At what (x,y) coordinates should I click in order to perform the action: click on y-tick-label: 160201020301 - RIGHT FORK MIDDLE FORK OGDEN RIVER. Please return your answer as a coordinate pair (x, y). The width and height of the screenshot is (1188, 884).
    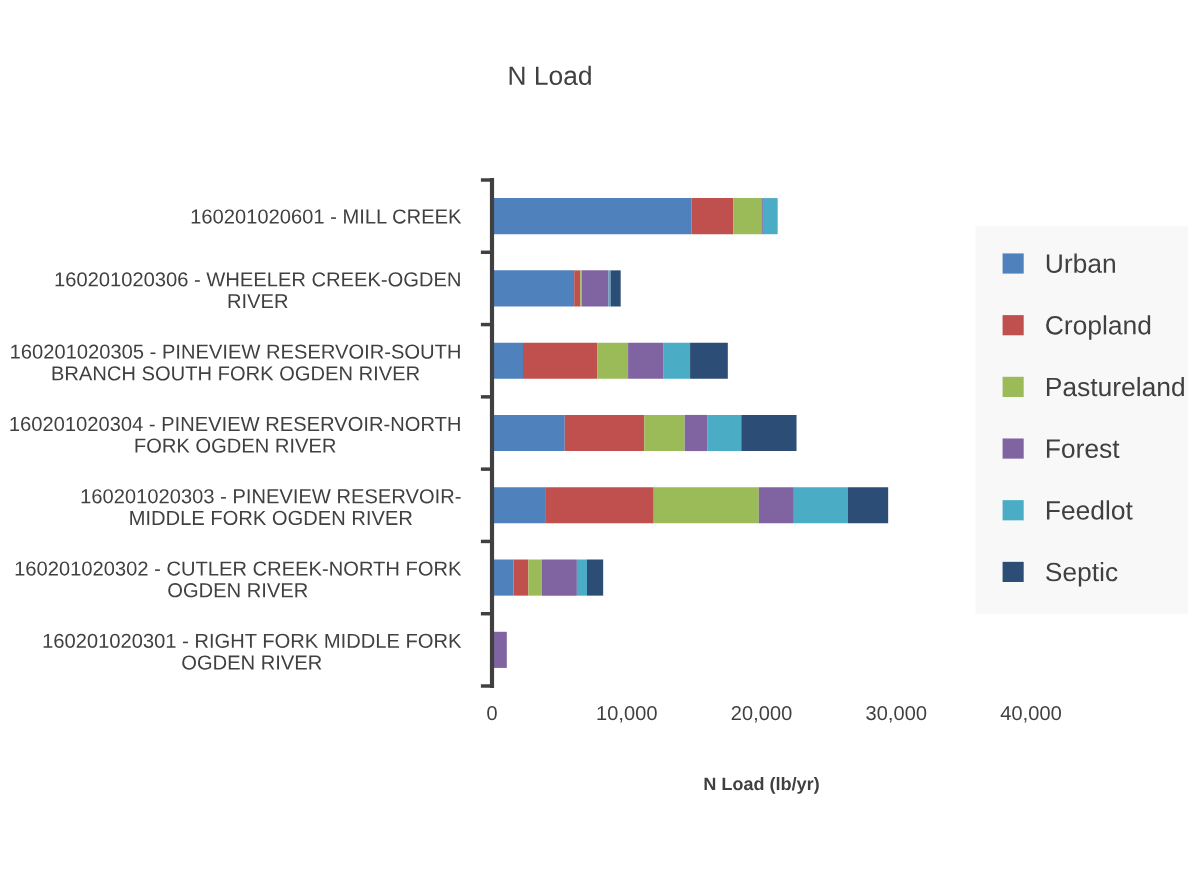
    Looking at the image, I should click on (252, 651).